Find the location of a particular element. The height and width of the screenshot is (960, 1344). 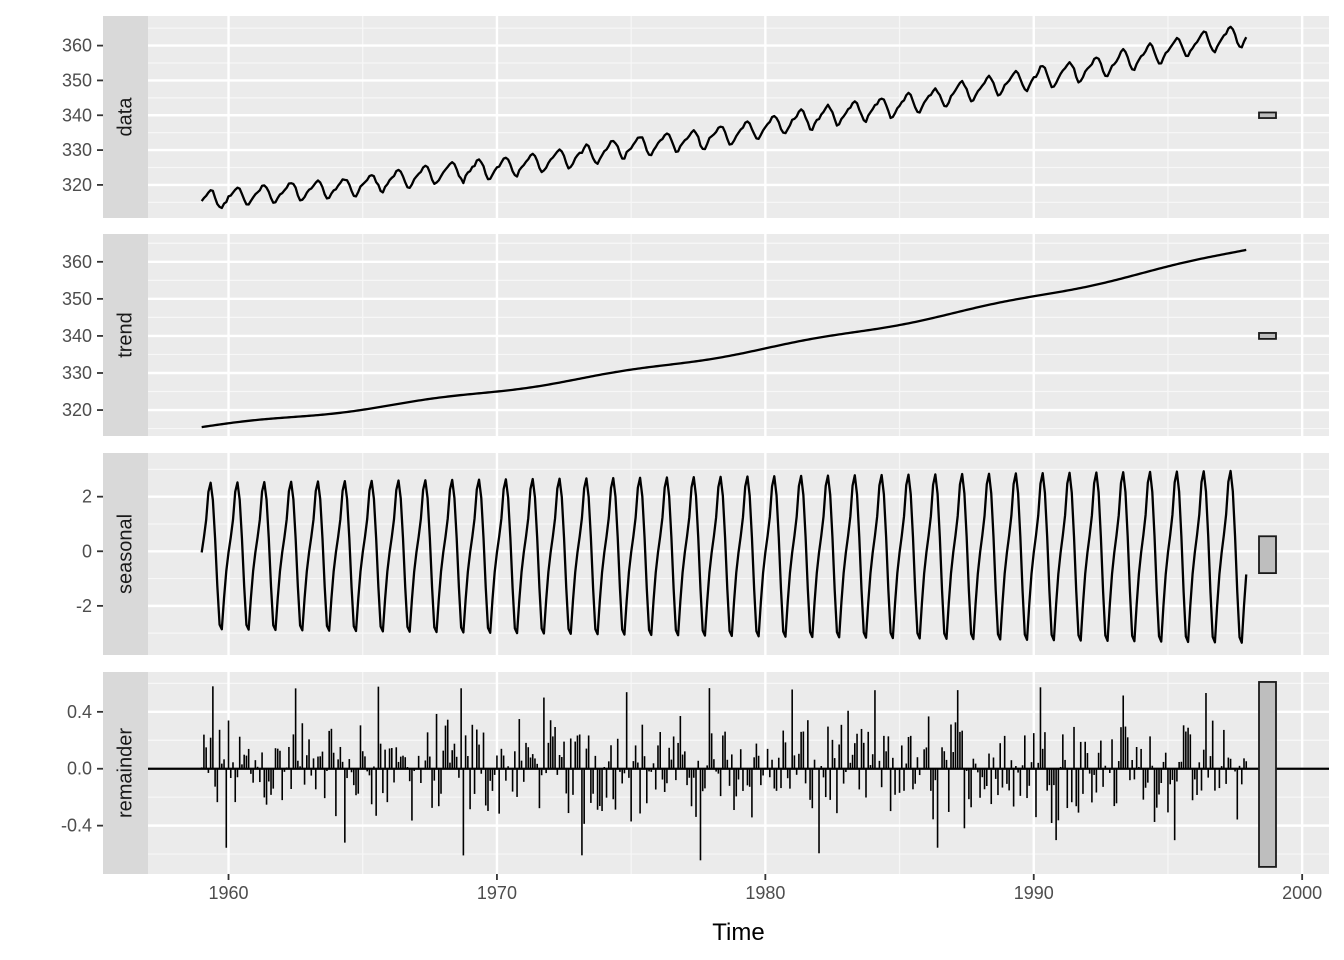

x-tick-label: 1970 is located at coordinates (497, 893).